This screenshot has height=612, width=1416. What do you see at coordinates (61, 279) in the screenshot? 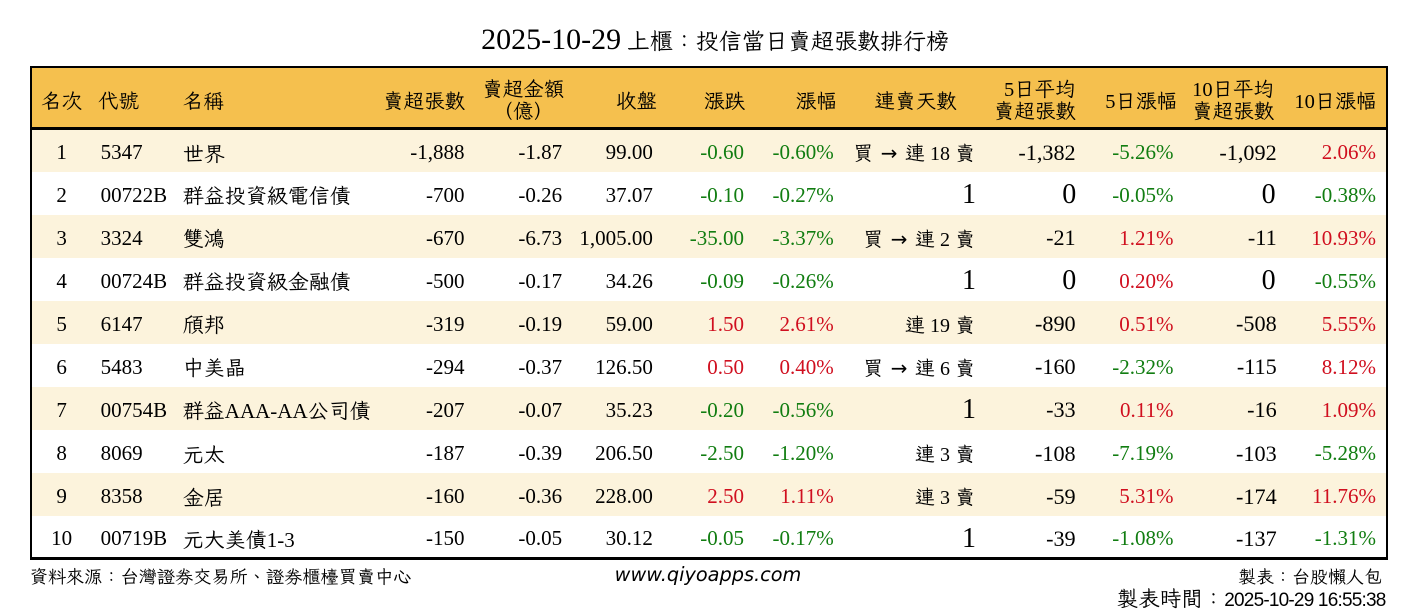
I see `cell-rank: 4` at bounding box center [61, 279].